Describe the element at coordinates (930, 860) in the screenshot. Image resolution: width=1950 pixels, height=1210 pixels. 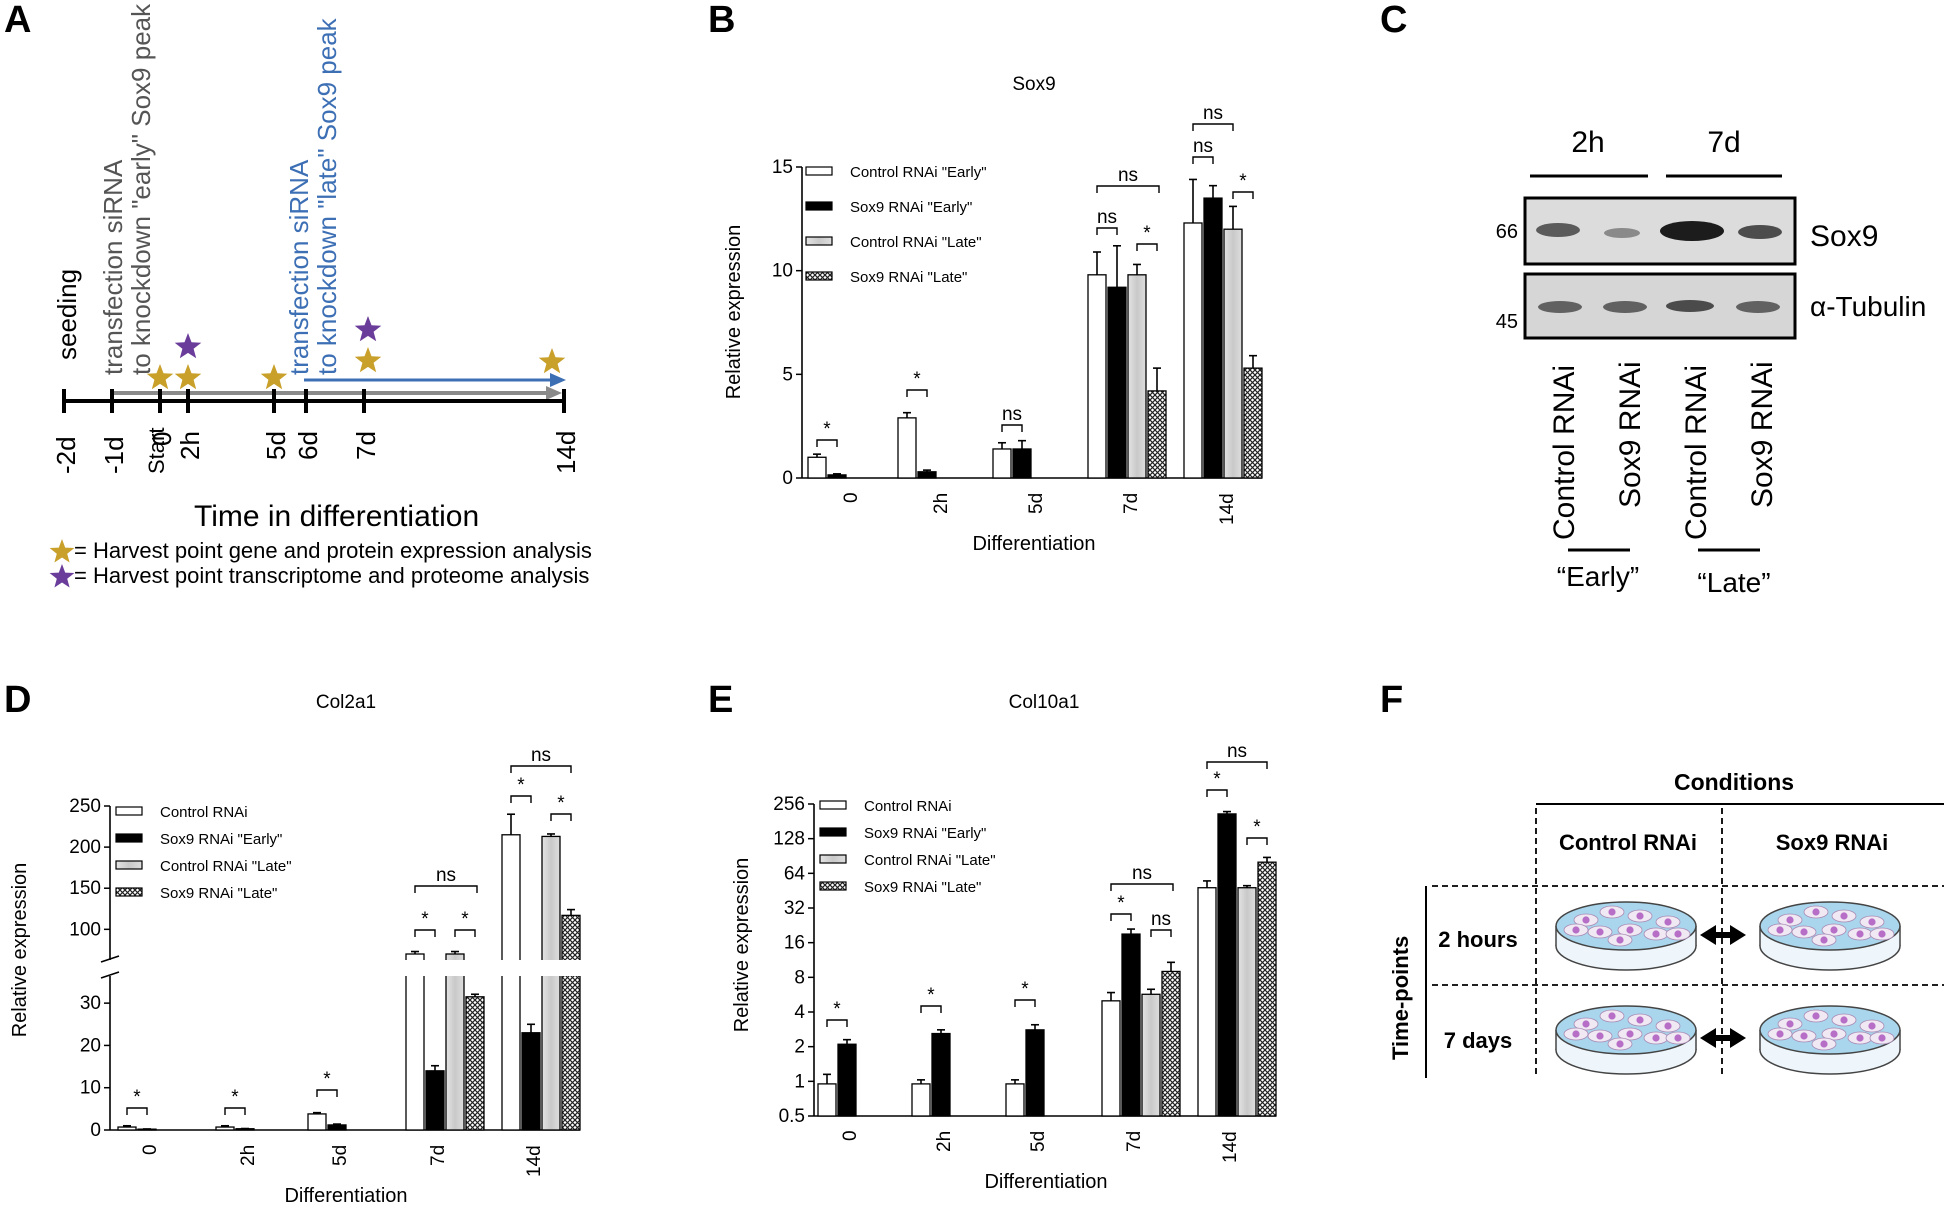
I see `legend-label: Control RNAi "Late"` at that location.